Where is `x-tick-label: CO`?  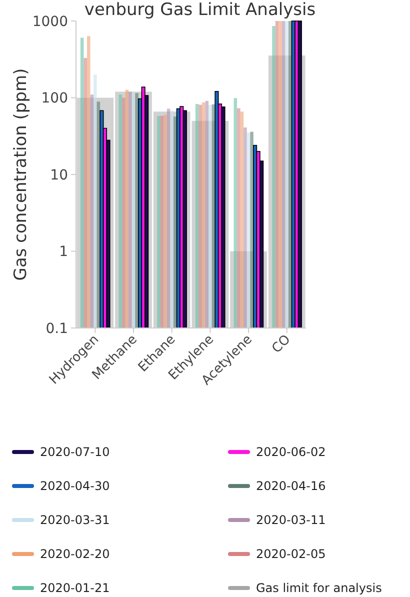 x-tick-label: CO is located at coordinates (281, 344).